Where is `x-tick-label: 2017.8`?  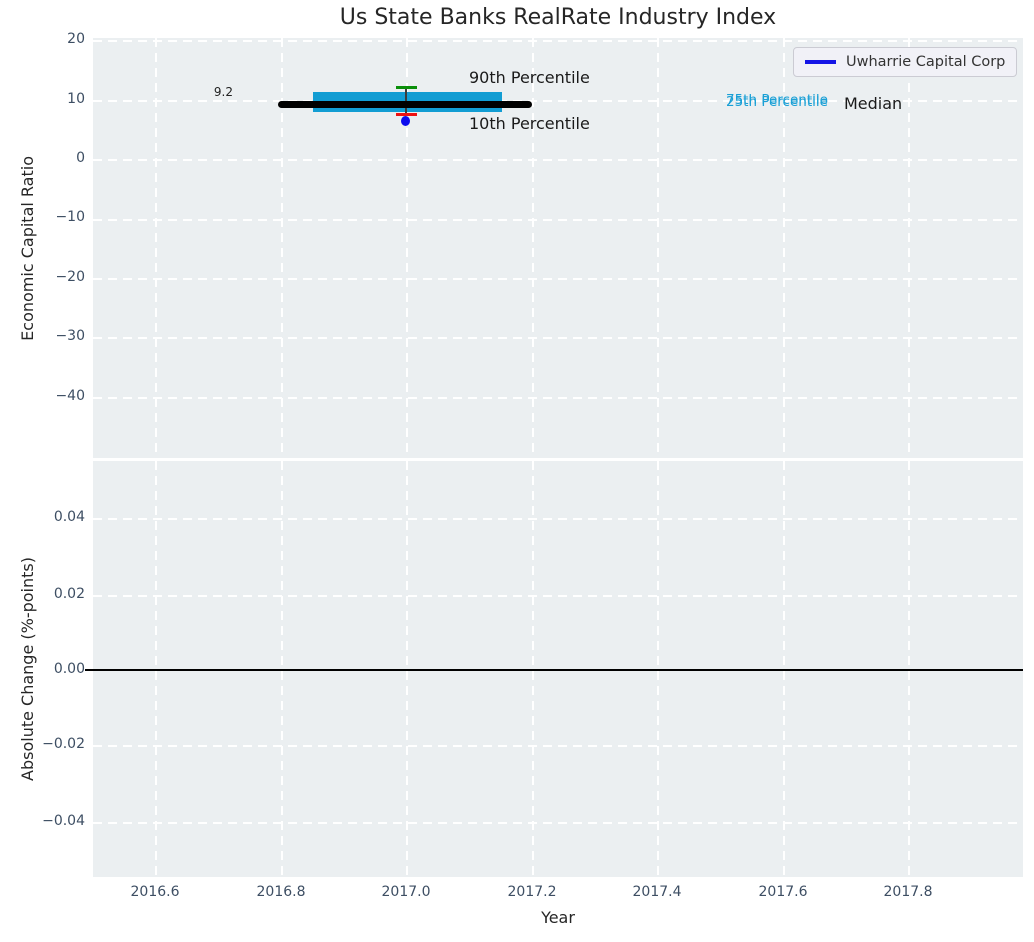
x-tick-label: 2017.8 is located at coordinates (908, 892).